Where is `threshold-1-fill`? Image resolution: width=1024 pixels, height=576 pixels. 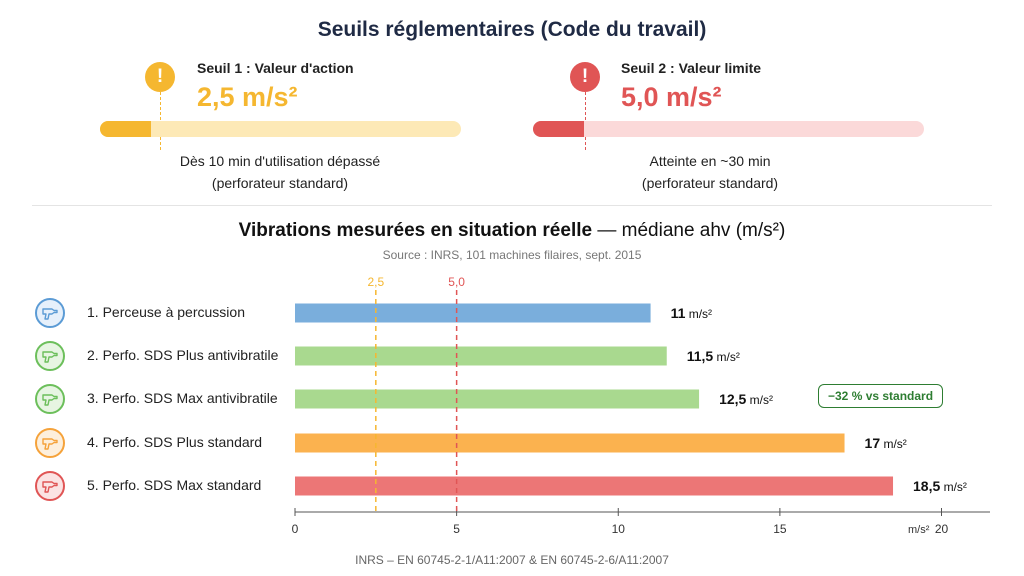
threshold-1-fill is located at coordinates (125, 129).